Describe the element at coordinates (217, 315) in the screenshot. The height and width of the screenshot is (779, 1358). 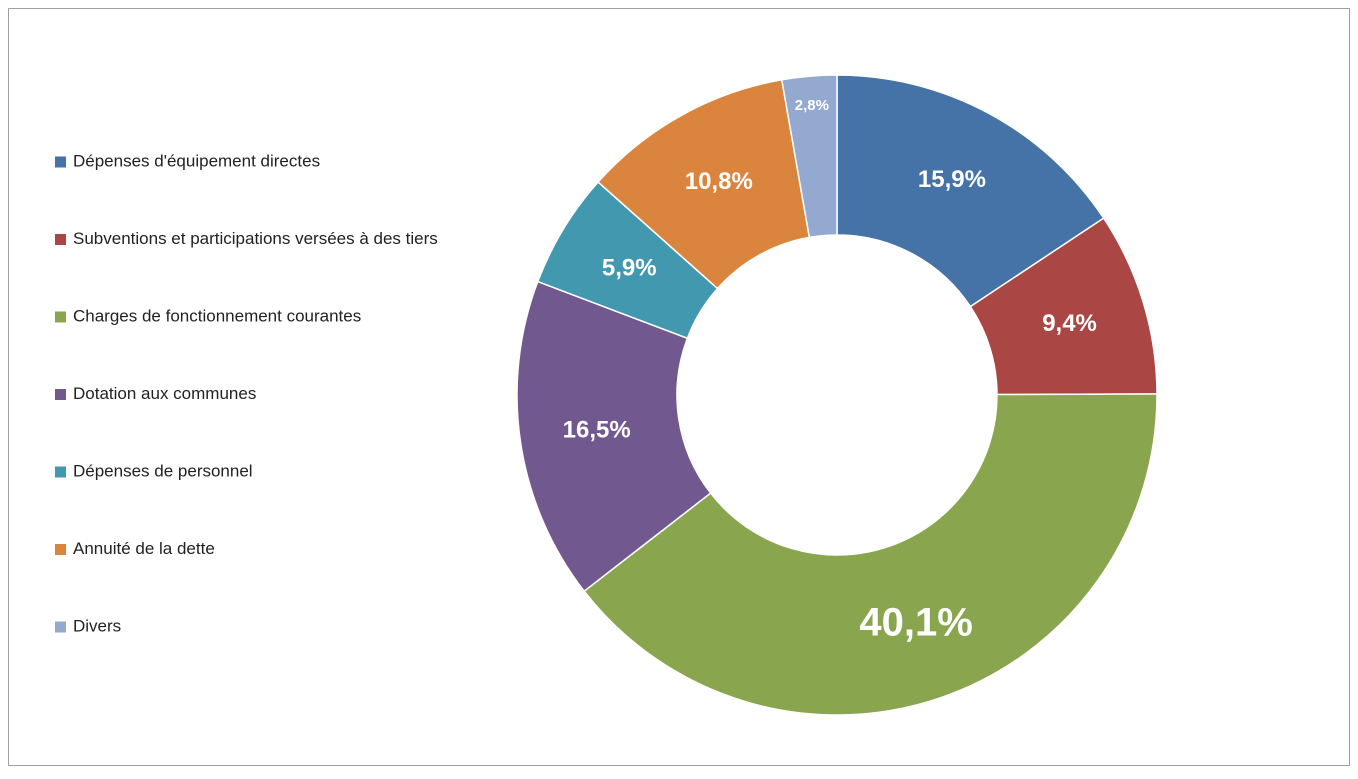
I see `legend-text: Charges de fonctionnement courantes` at that location.